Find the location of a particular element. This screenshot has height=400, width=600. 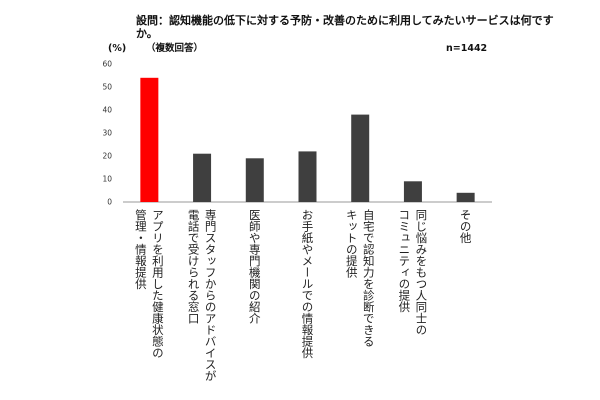

category-label: 管理・情報提供 is located at coordinates (141, 248).